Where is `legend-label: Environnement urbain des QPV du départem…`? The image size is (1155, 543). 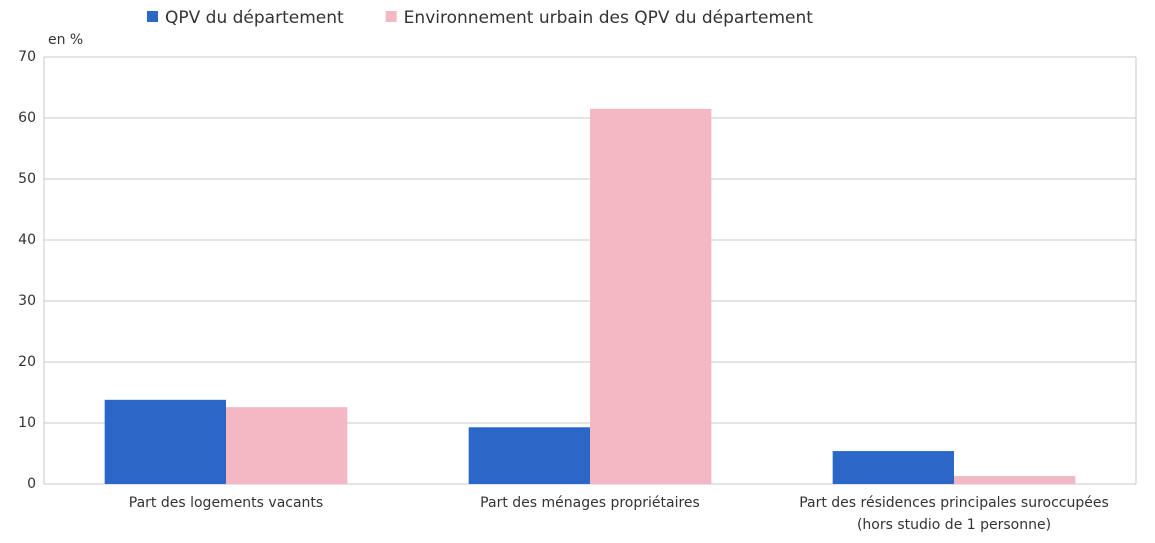
legend-label: Environnement urbain des QPV du départem… is located at coordinates (609, 18).